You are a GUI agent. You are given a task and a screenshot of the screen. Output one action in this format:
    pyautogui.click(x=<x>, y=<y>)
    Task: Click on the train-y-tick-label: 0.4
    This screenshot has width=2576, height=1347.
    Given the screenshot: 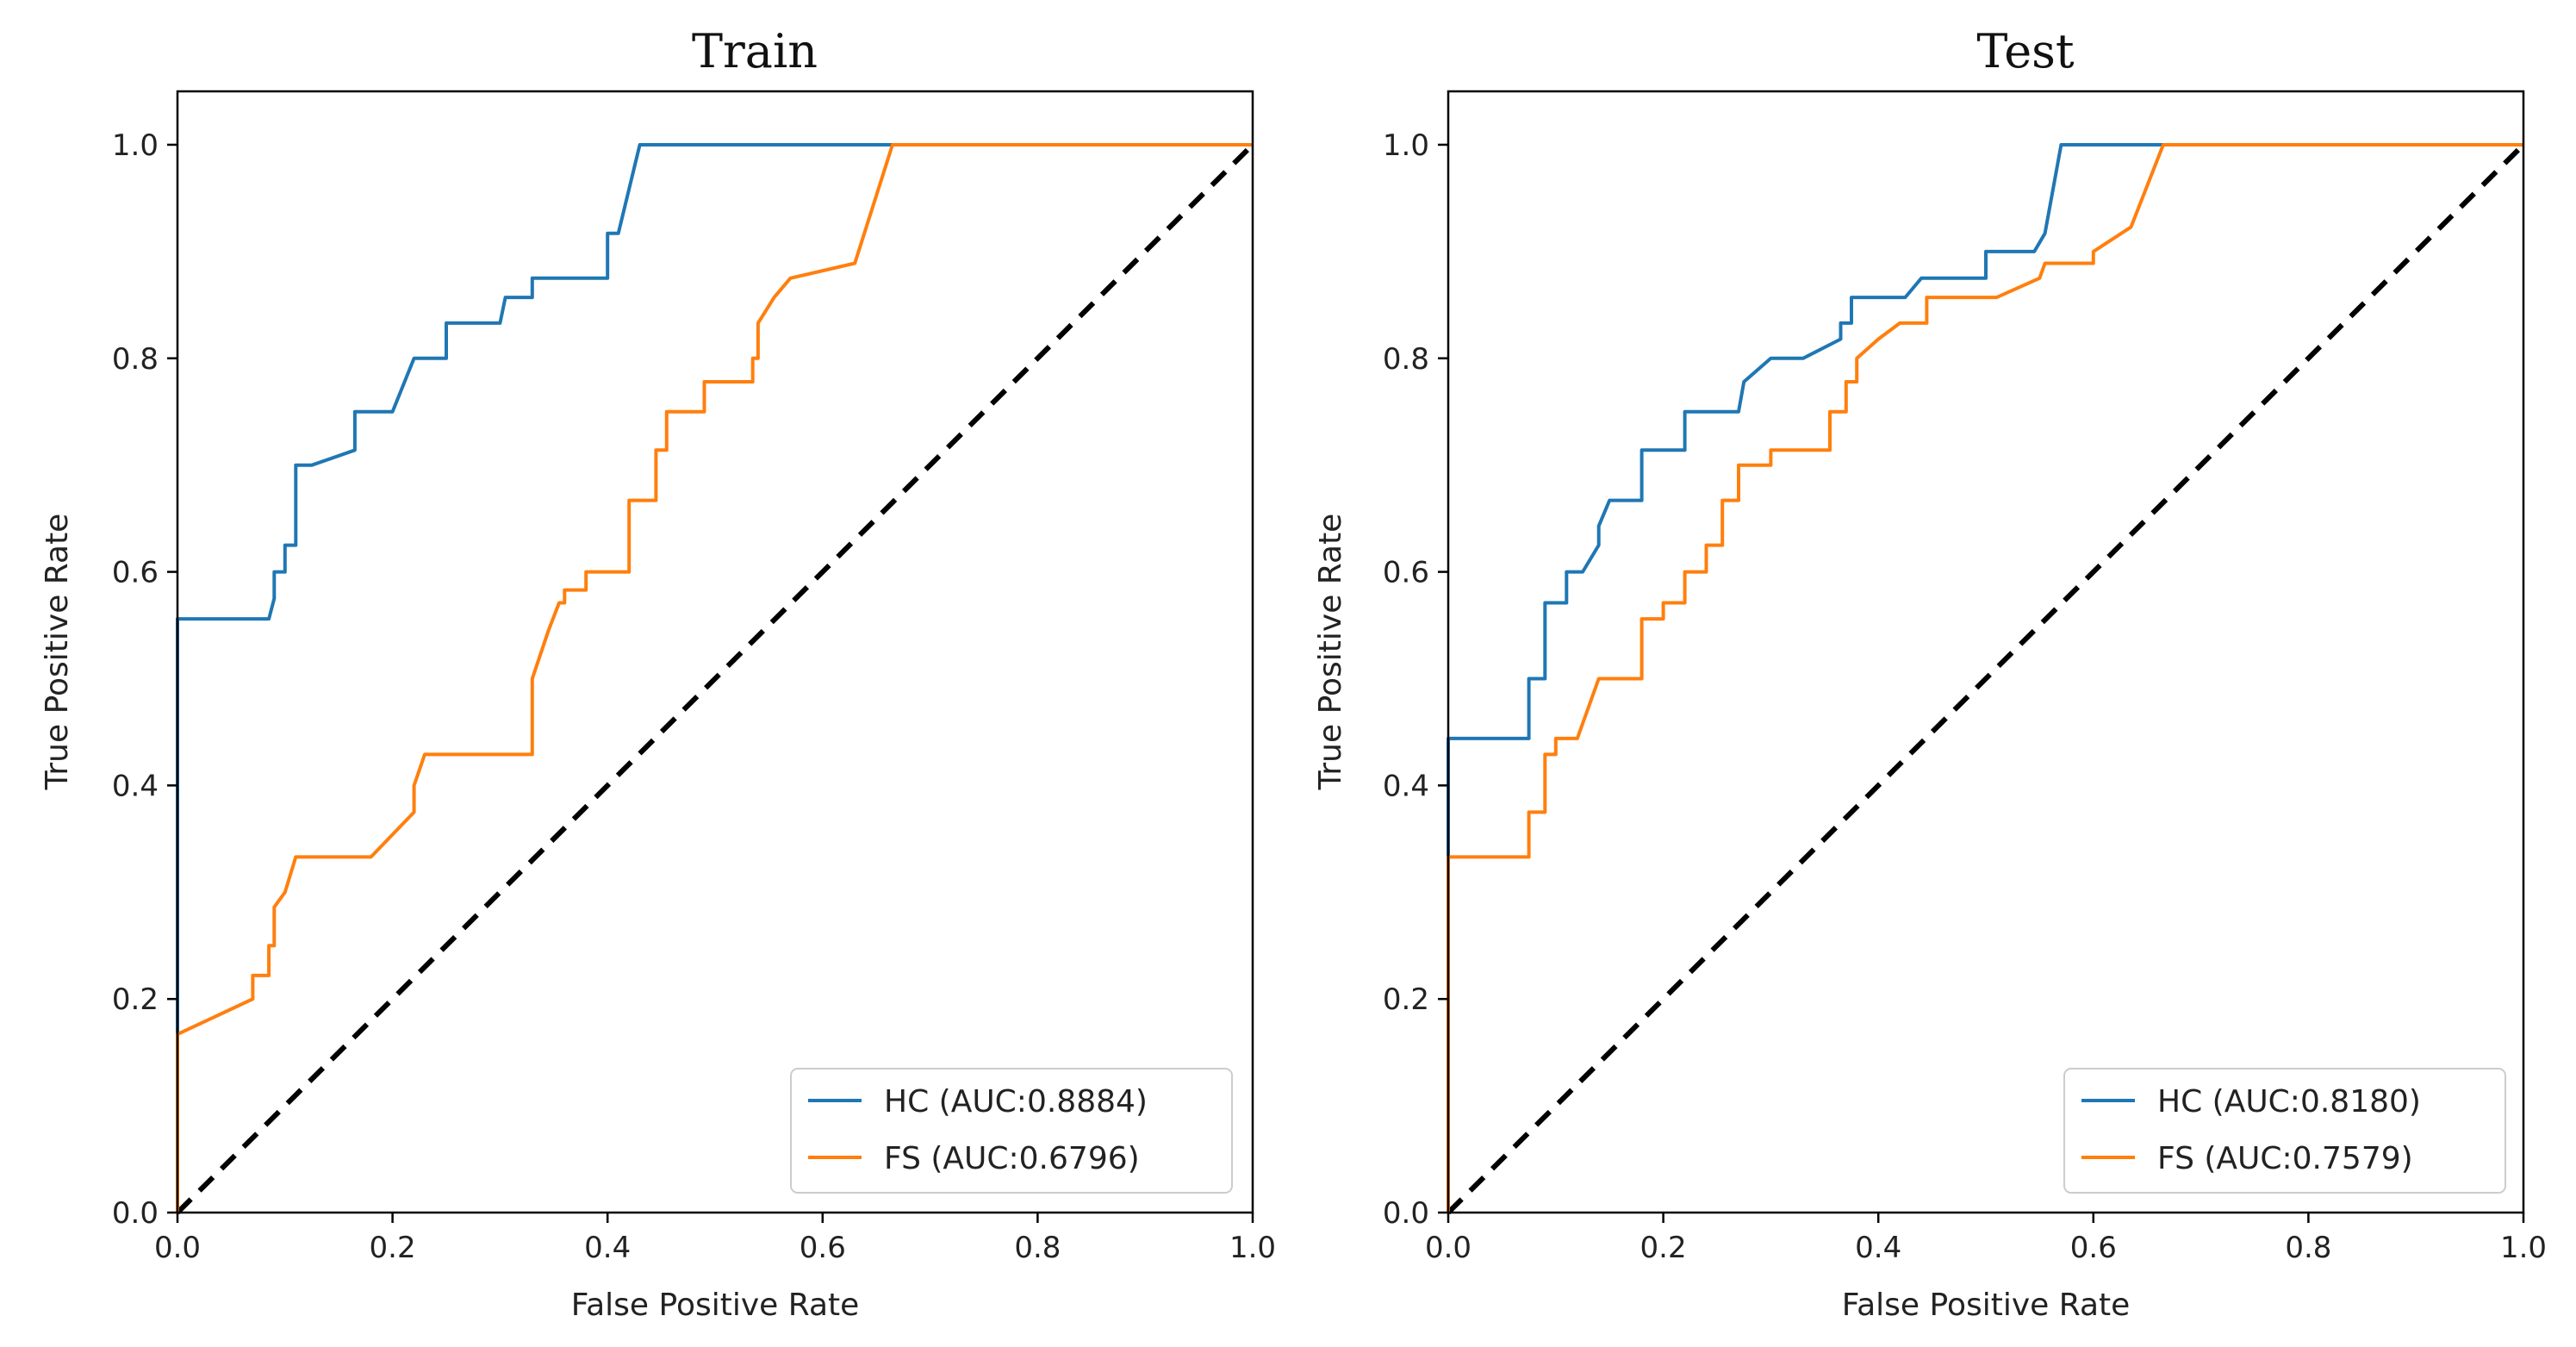 What is the action you would take?
    pyautogui.click(x=136, y=786)
    